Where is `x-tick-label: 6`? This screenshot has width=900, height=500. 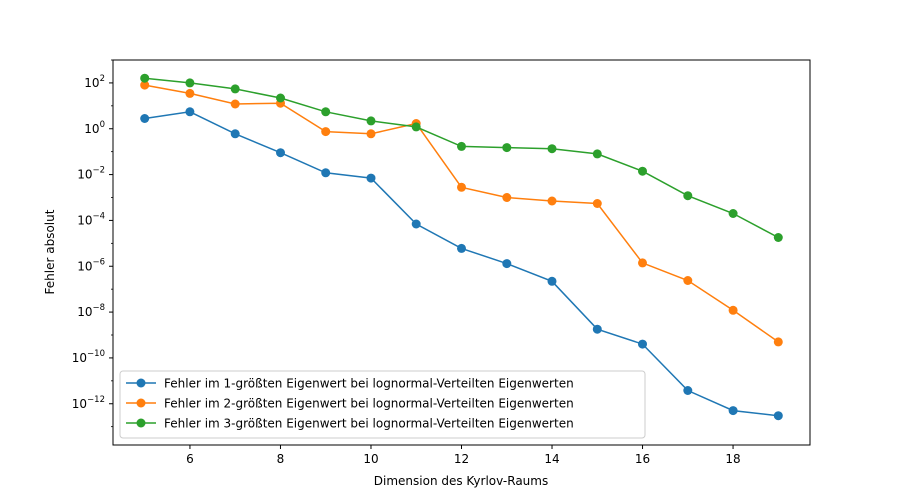
x-tick-label: 6 is located at coordinates (190, 459).